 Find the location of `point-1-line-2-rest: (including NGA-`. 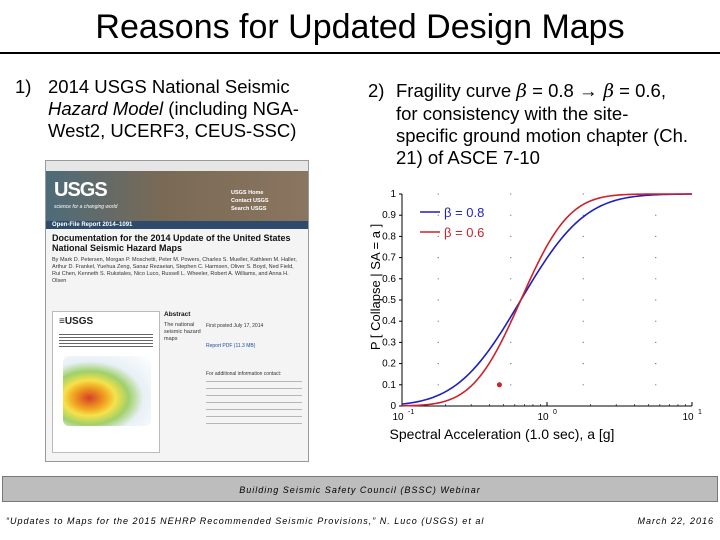

point-1-line-2-rest: (including NGA- is located at coordinates (231, 108).